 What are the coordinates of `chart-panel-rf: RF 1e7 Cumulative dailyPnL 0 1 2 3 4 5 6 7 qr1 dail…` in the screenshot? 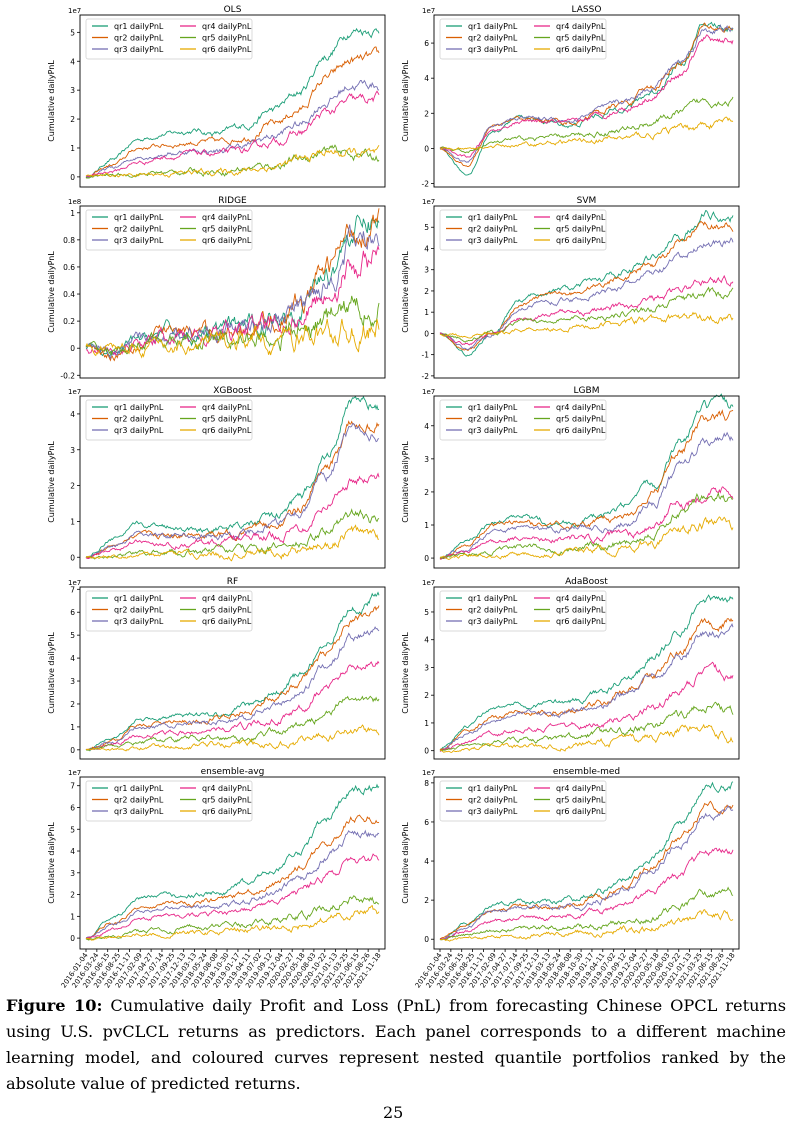 It's located at (216, 668).